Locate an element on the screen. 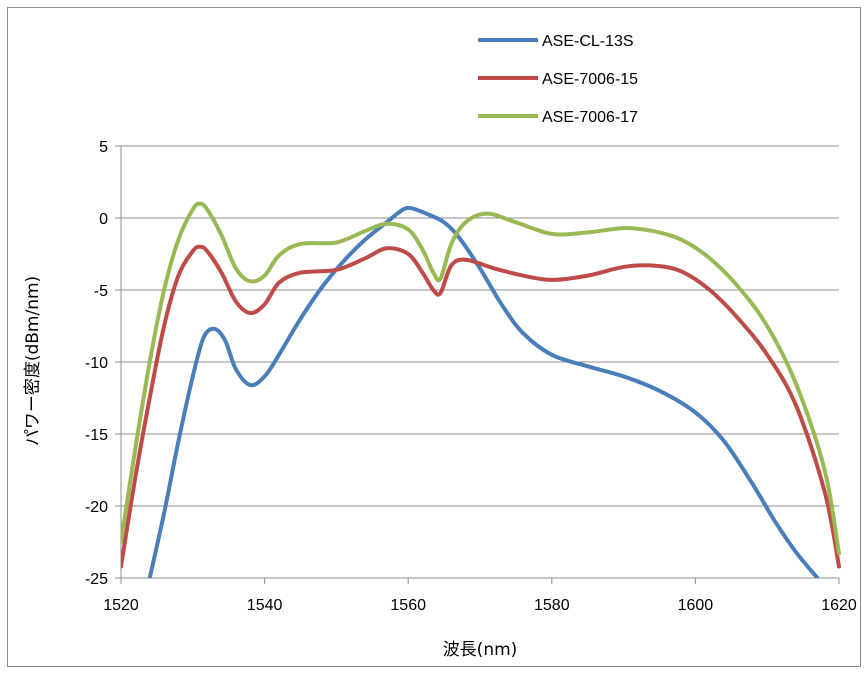 This screenshot has width=868, height=674. x-tick-label: 1520 is located at coordinates (121, 605).